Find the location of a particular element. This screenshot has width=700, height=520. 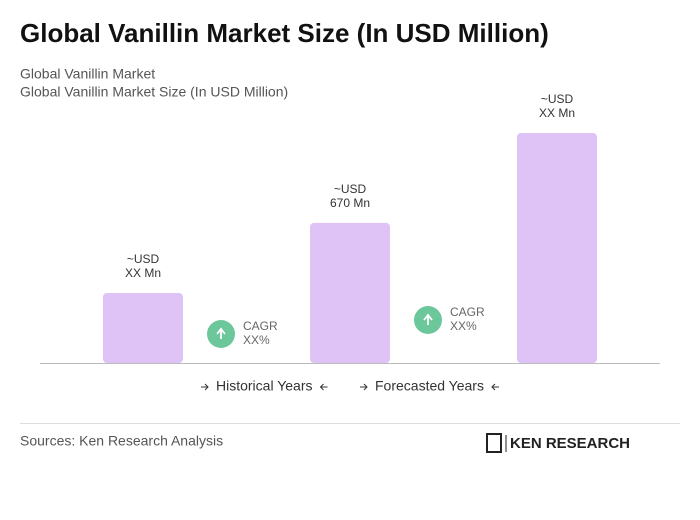

logo-icon is located at coordinates (494, 443).